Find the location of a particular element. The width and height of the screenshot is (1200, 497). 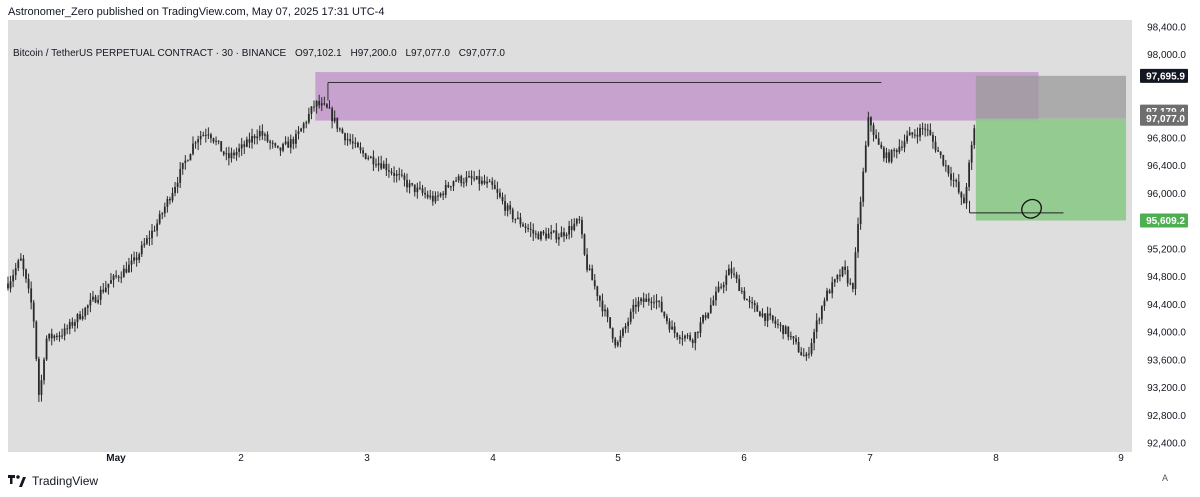

auto-scale-button: A is located at coordinates (1164, 478).